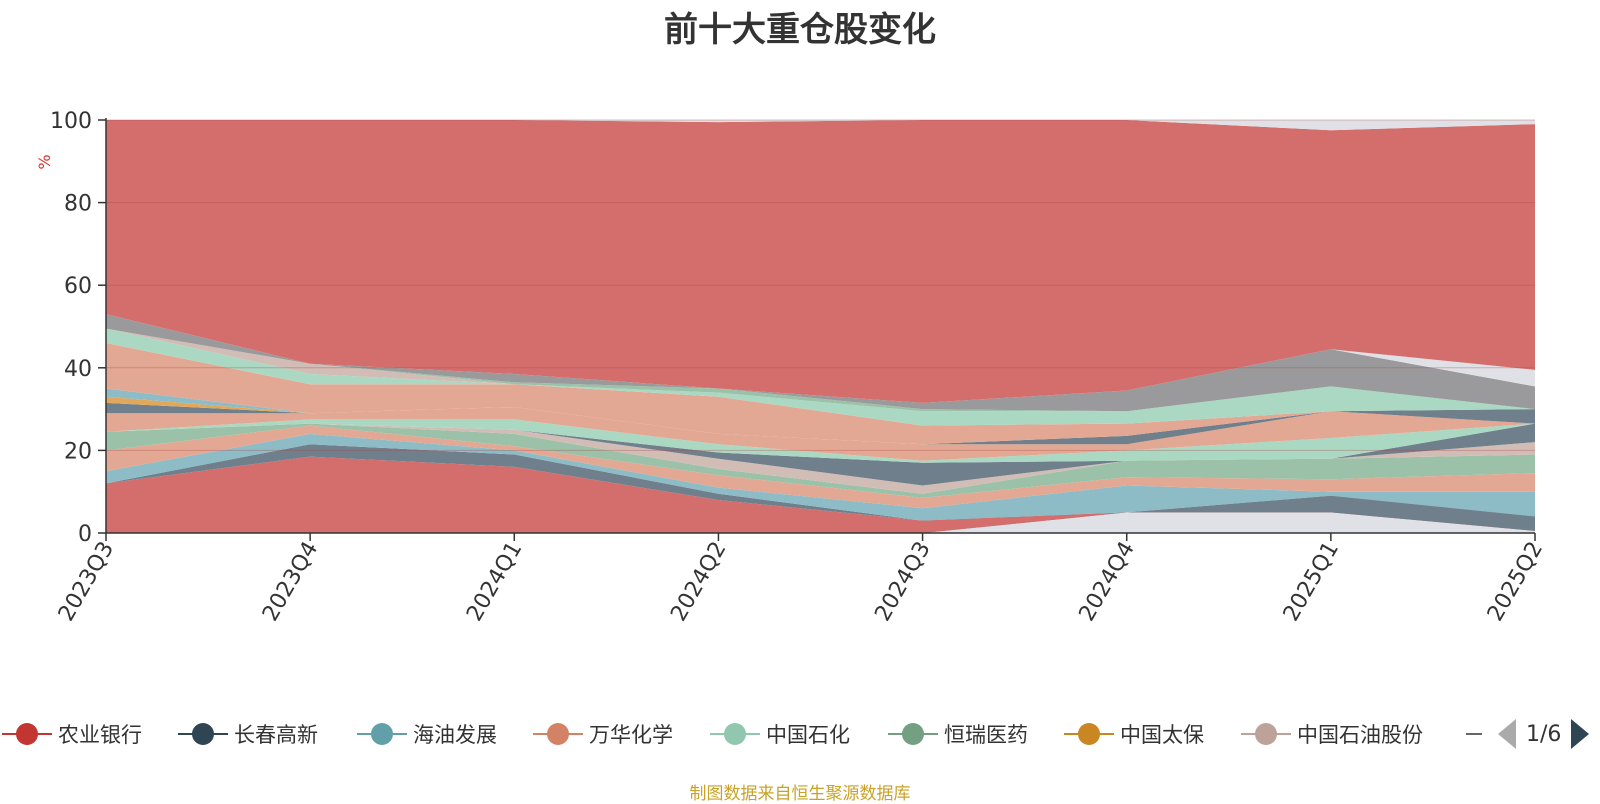 This screenshot has width=1600, height=804. What do you see at coordinates (86, 582) in the screenshot?
I see `x-tick-label-0: 2023Q3` at bounding box center [86, 582].